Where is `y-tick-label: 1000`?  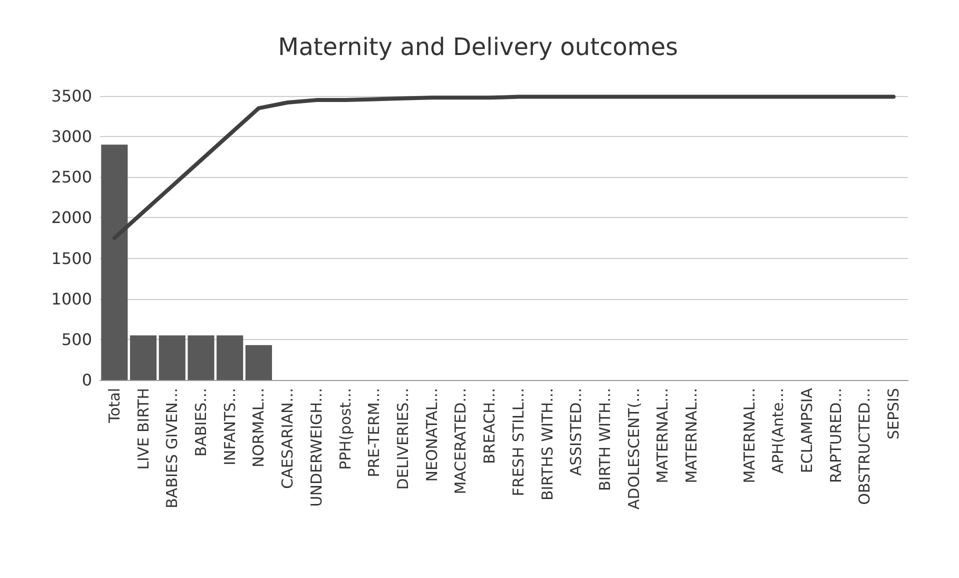
y-tick-label: 1000 is located at coordinates (71, 298).